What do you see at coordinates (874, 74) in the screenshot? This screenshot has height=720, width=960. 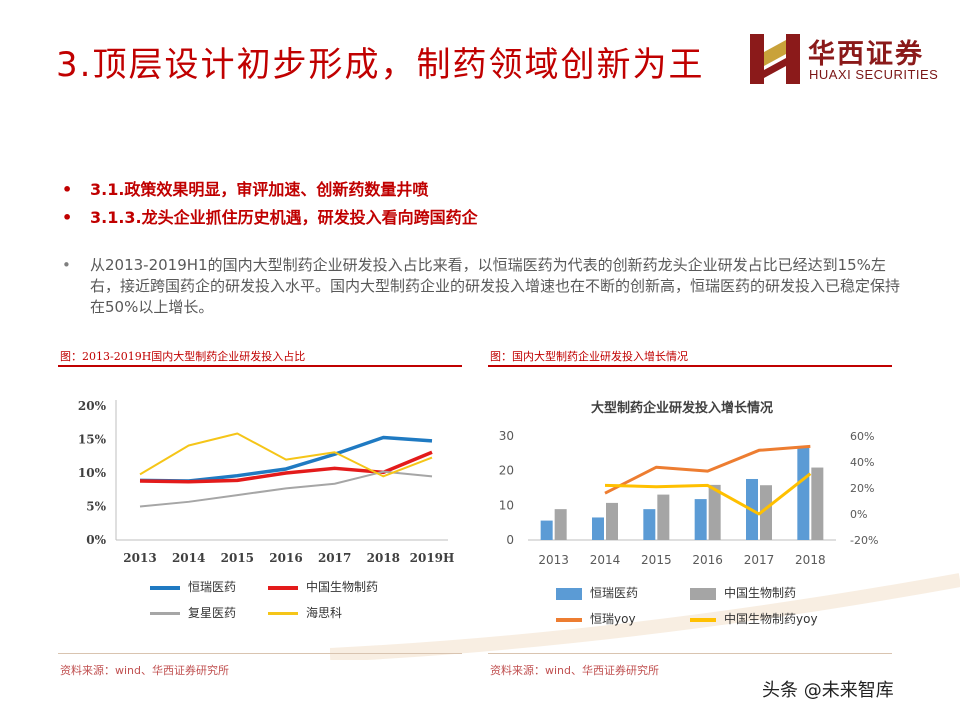 I see `logo-english-text: HUAXI SECURITIES` at bounding box center [874, 74].